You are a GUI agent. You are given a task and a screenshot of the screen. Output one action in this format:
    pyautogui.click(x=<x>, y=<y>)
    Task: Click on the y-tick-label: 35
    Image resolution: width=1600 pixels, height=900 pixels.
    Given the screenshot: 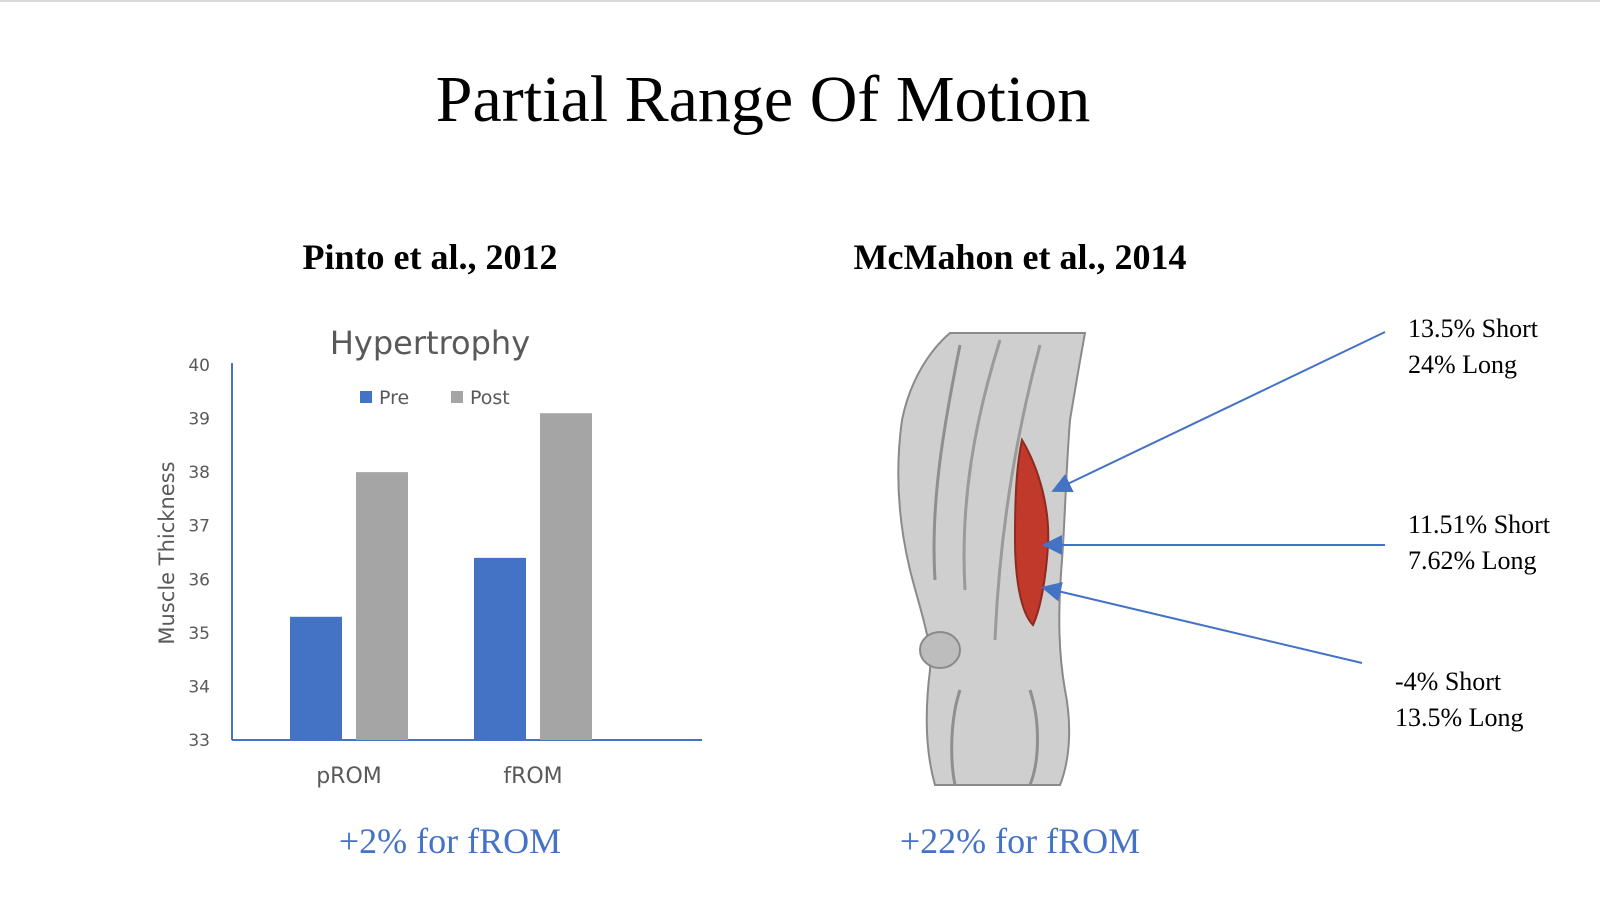 What is the action you would take?
    pyautogui.click(x=199, y=634)
    